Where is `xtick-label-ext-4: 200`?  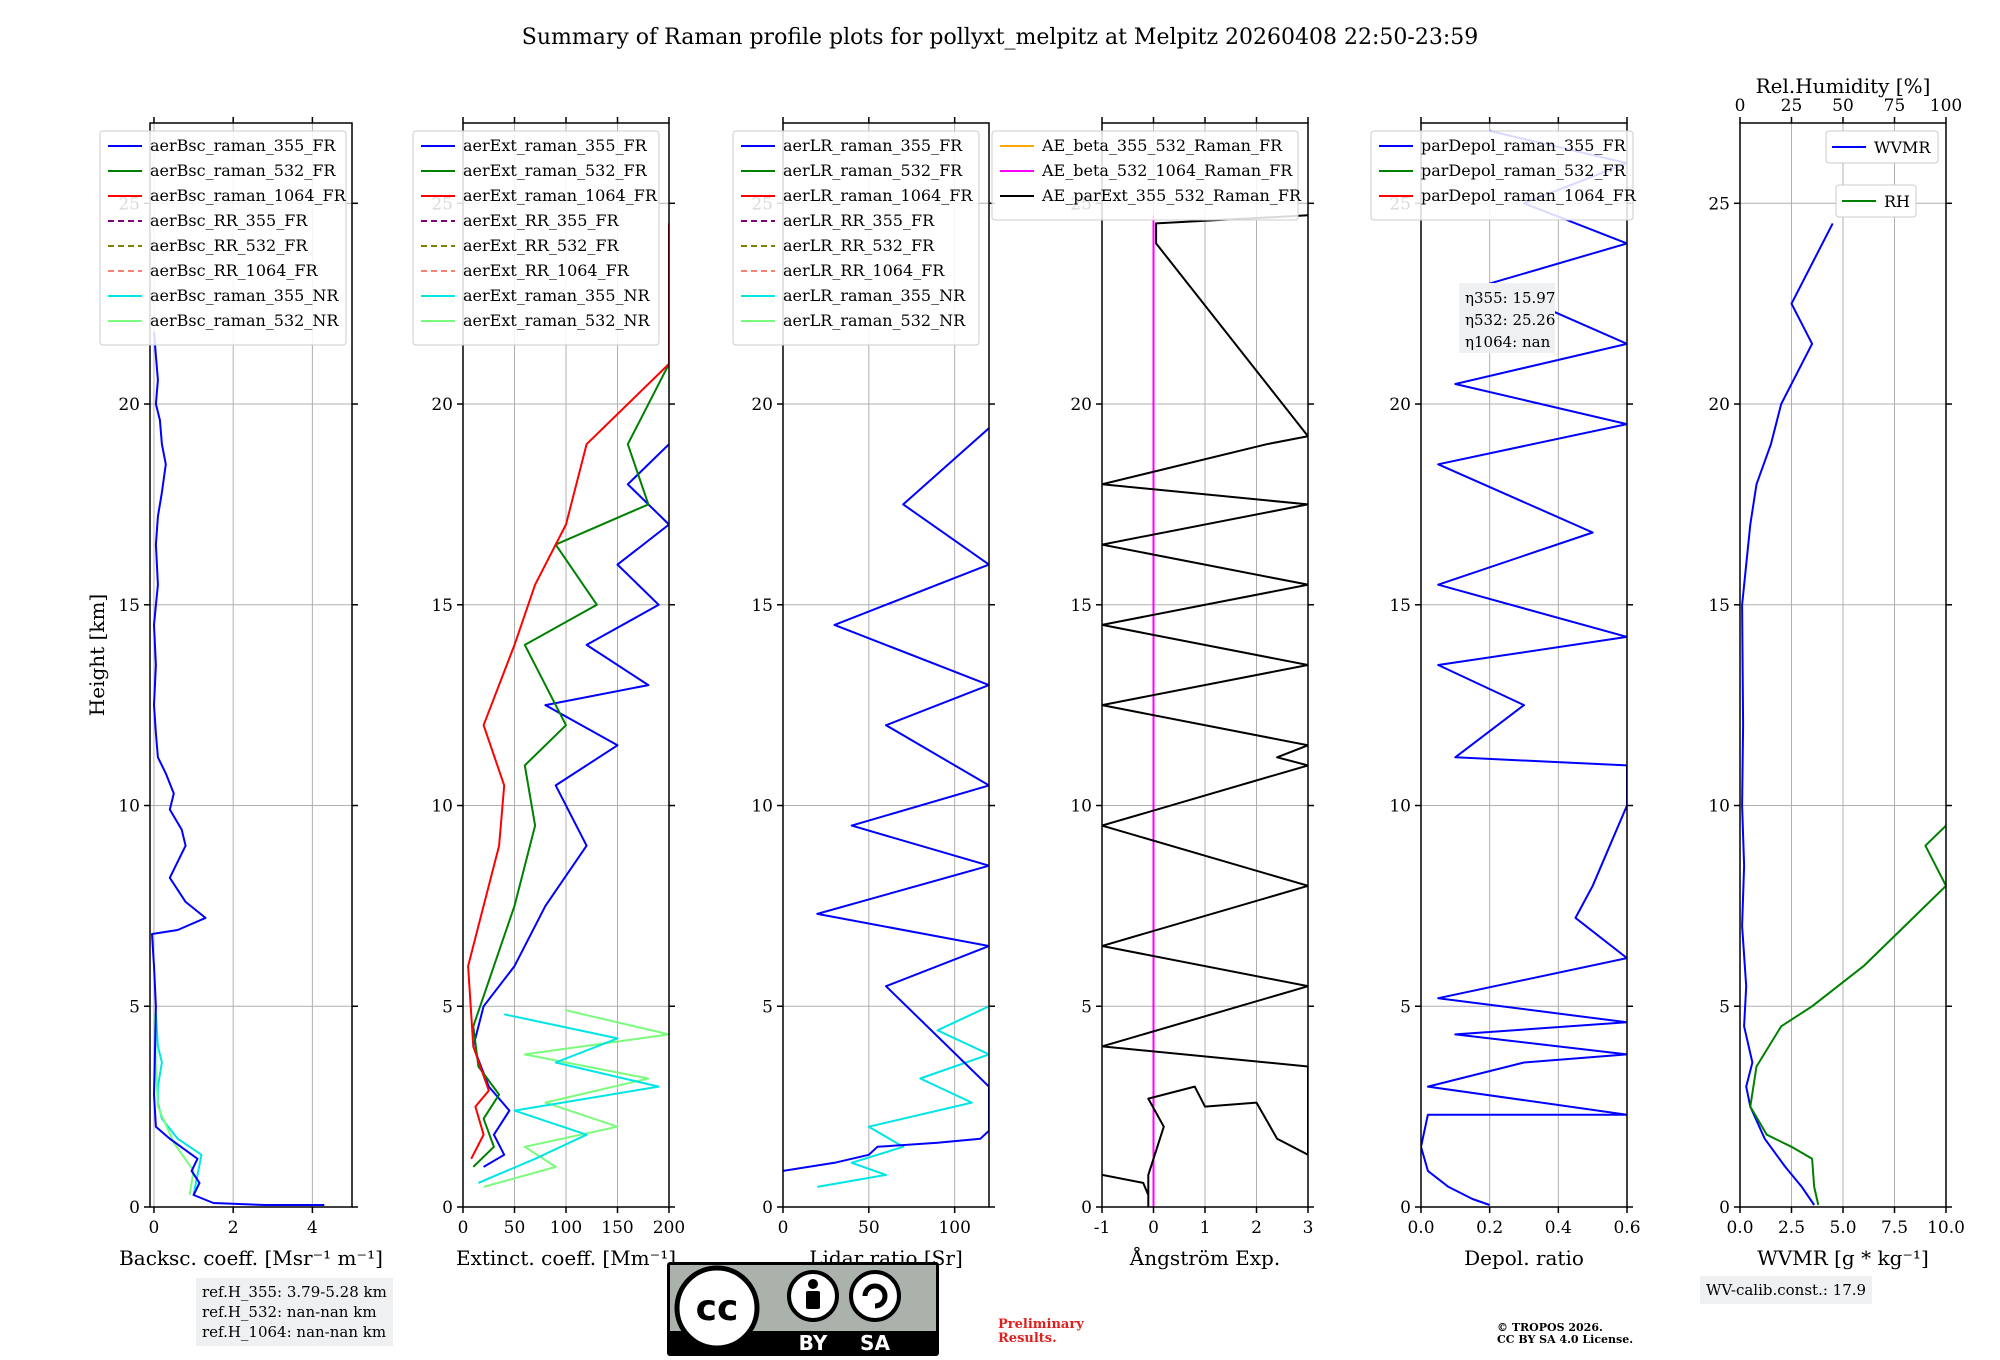 xtick-label-ext-4: 200 is located at coordinates (669, 1228).